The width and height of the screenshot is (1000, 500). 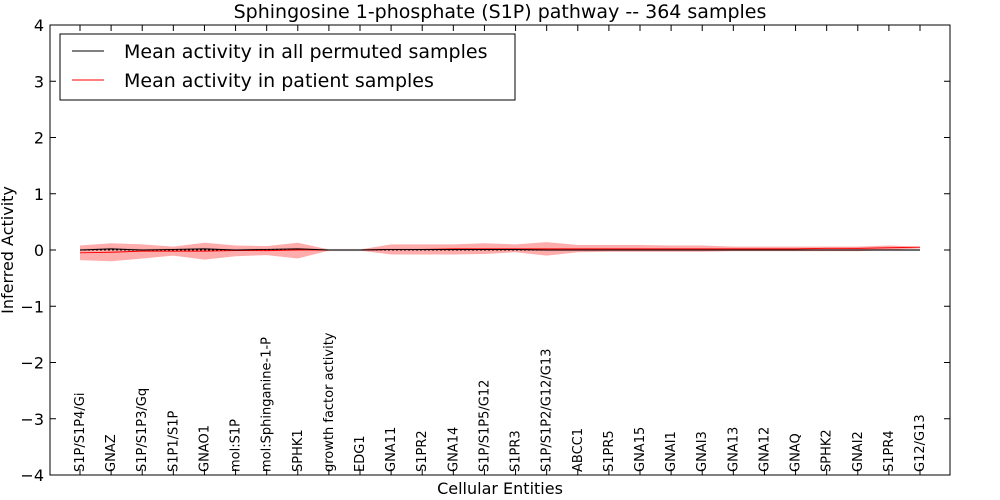 I want to click on series-lines, so click(x=500, y=250).